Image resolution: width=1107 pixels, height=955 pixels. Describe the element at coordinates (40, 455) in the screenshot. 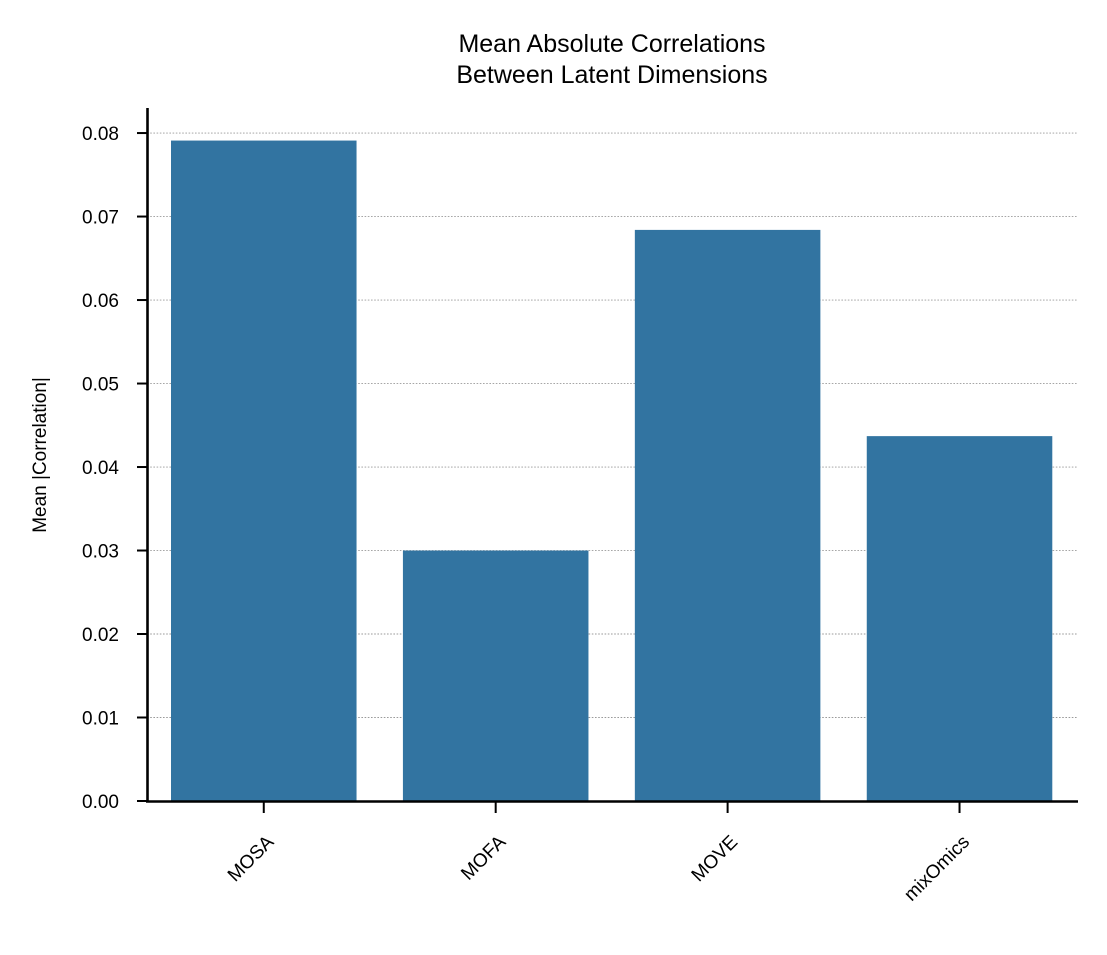

I see `y-axis-label: Mean |Correlation|` at that location.